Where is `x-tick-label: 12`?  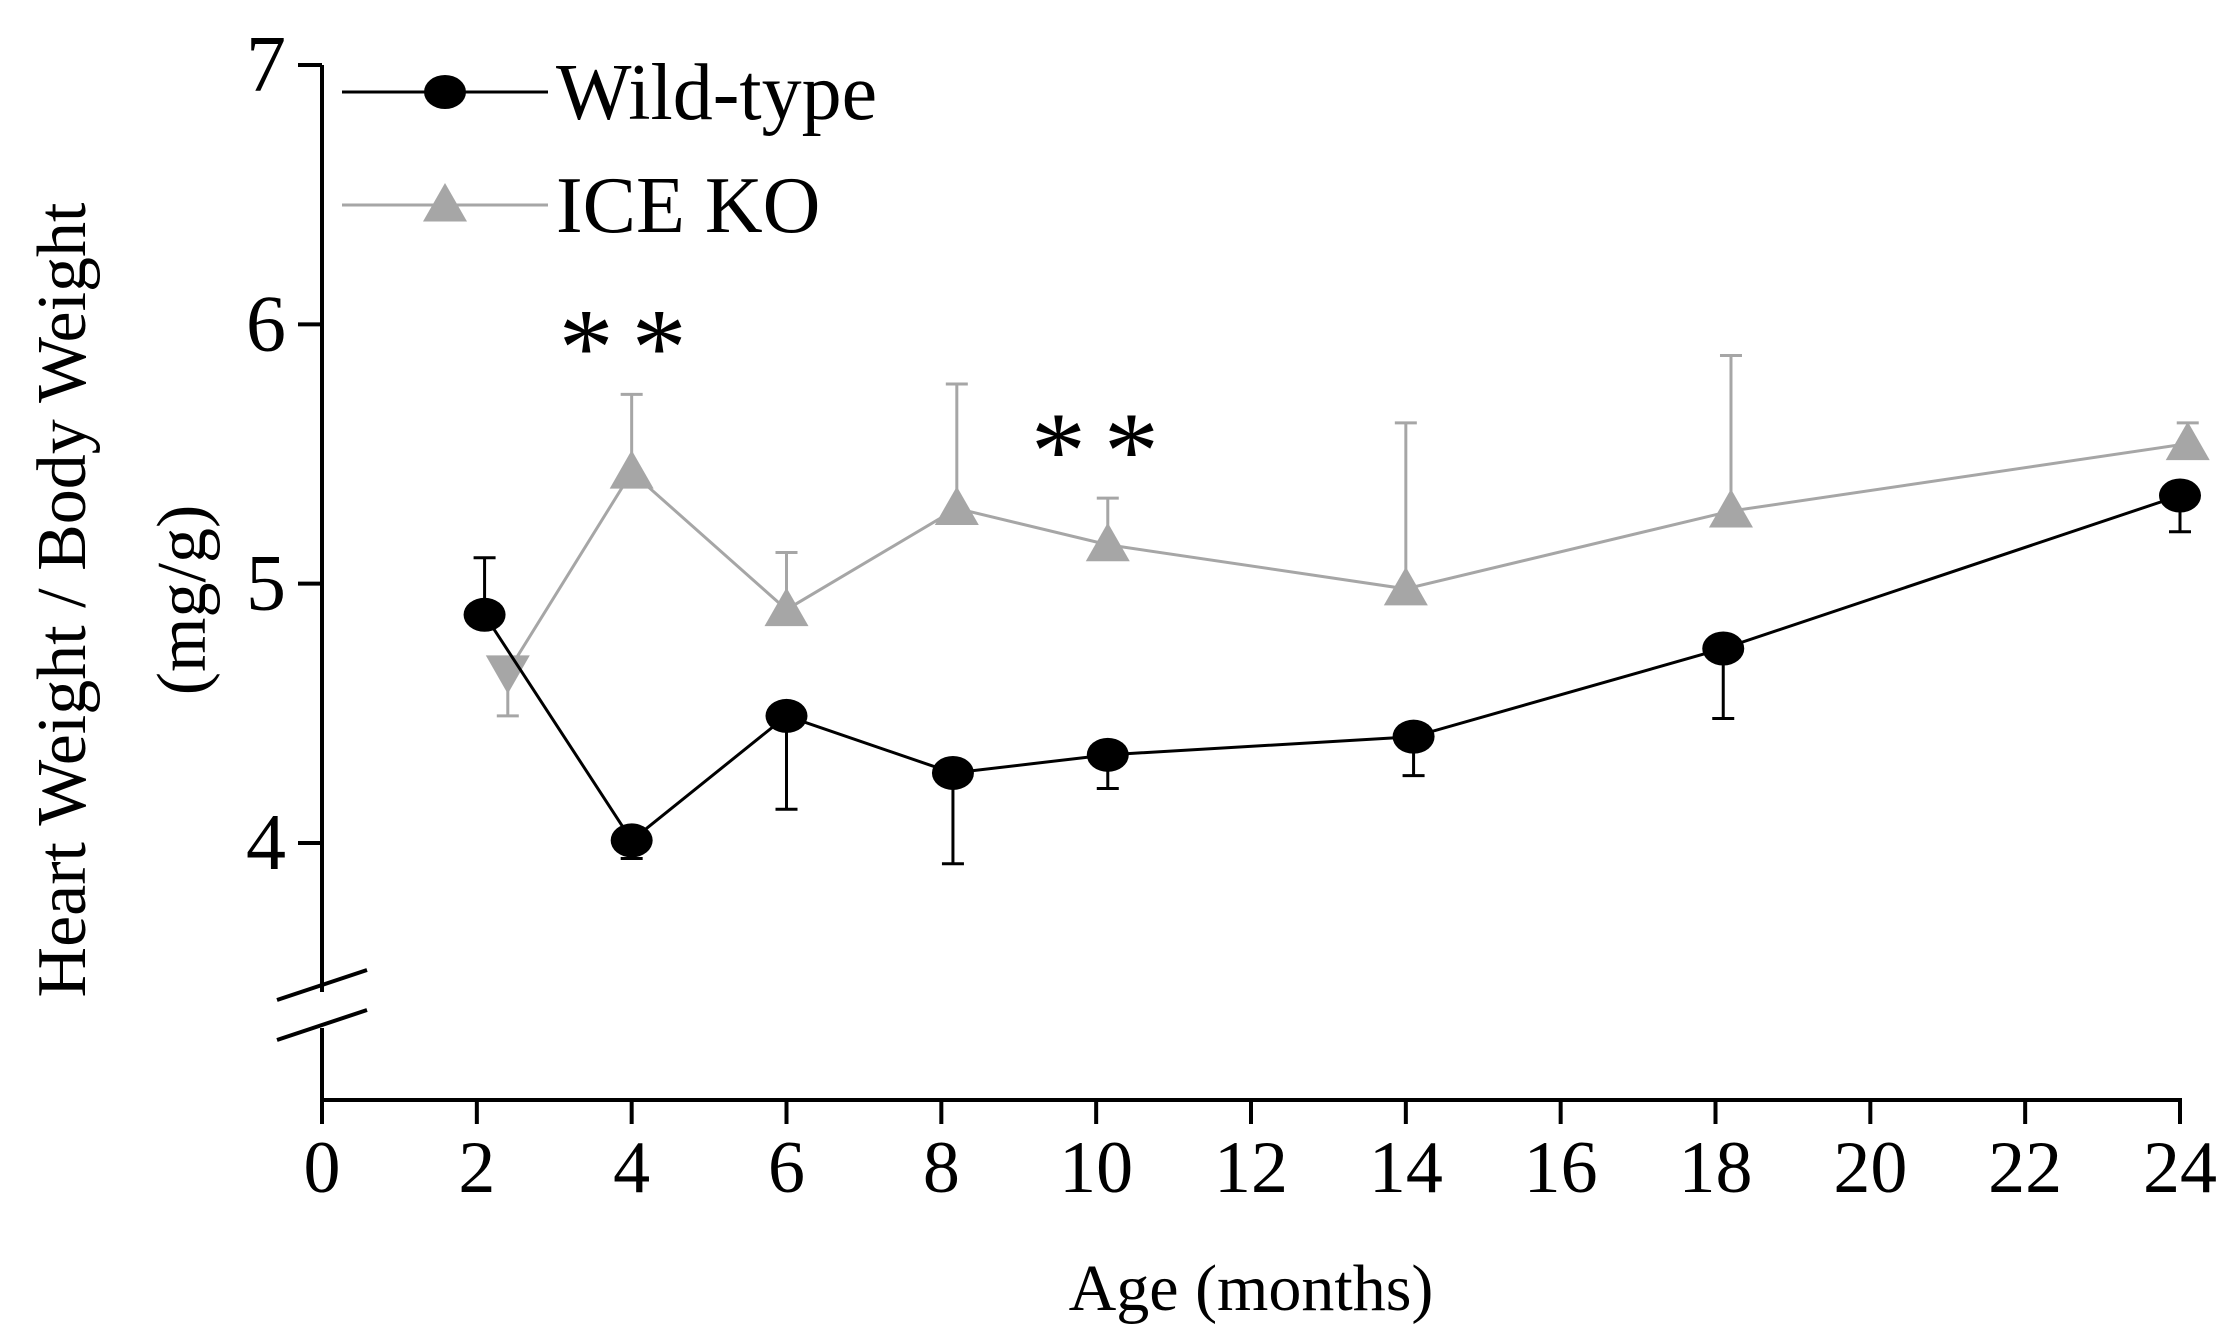
x-tick-label: 12 is located at coordinates (1251, 1168).